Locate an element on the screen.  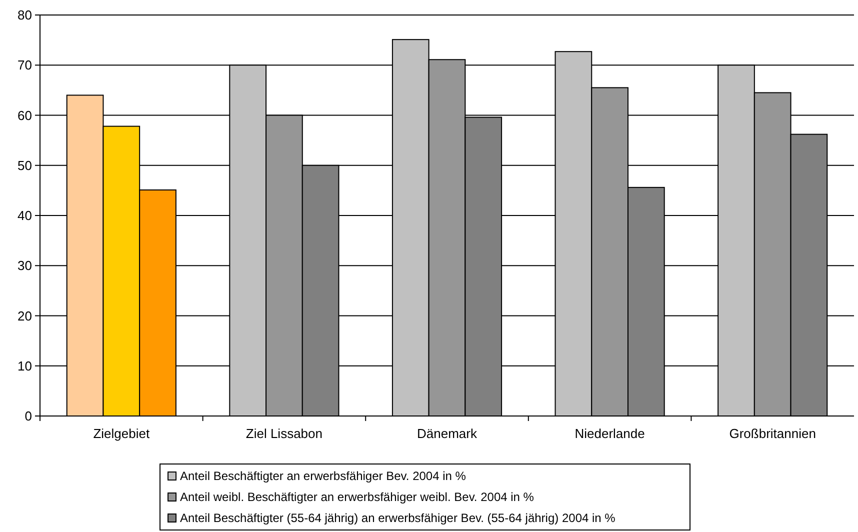
y-tick-label: 10 is located at coordinates (25, 366).